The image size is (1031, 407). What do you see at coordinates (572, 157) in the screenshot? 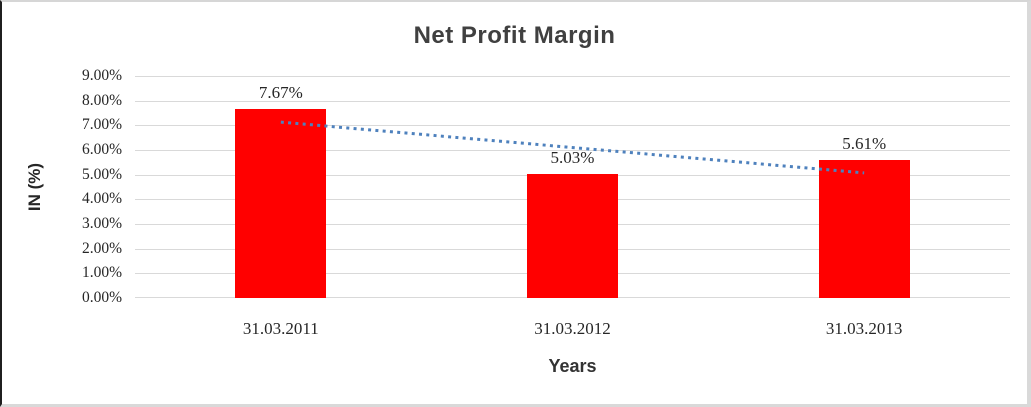
I see `data-label: 5.03%` at bounding box center [572, 157].